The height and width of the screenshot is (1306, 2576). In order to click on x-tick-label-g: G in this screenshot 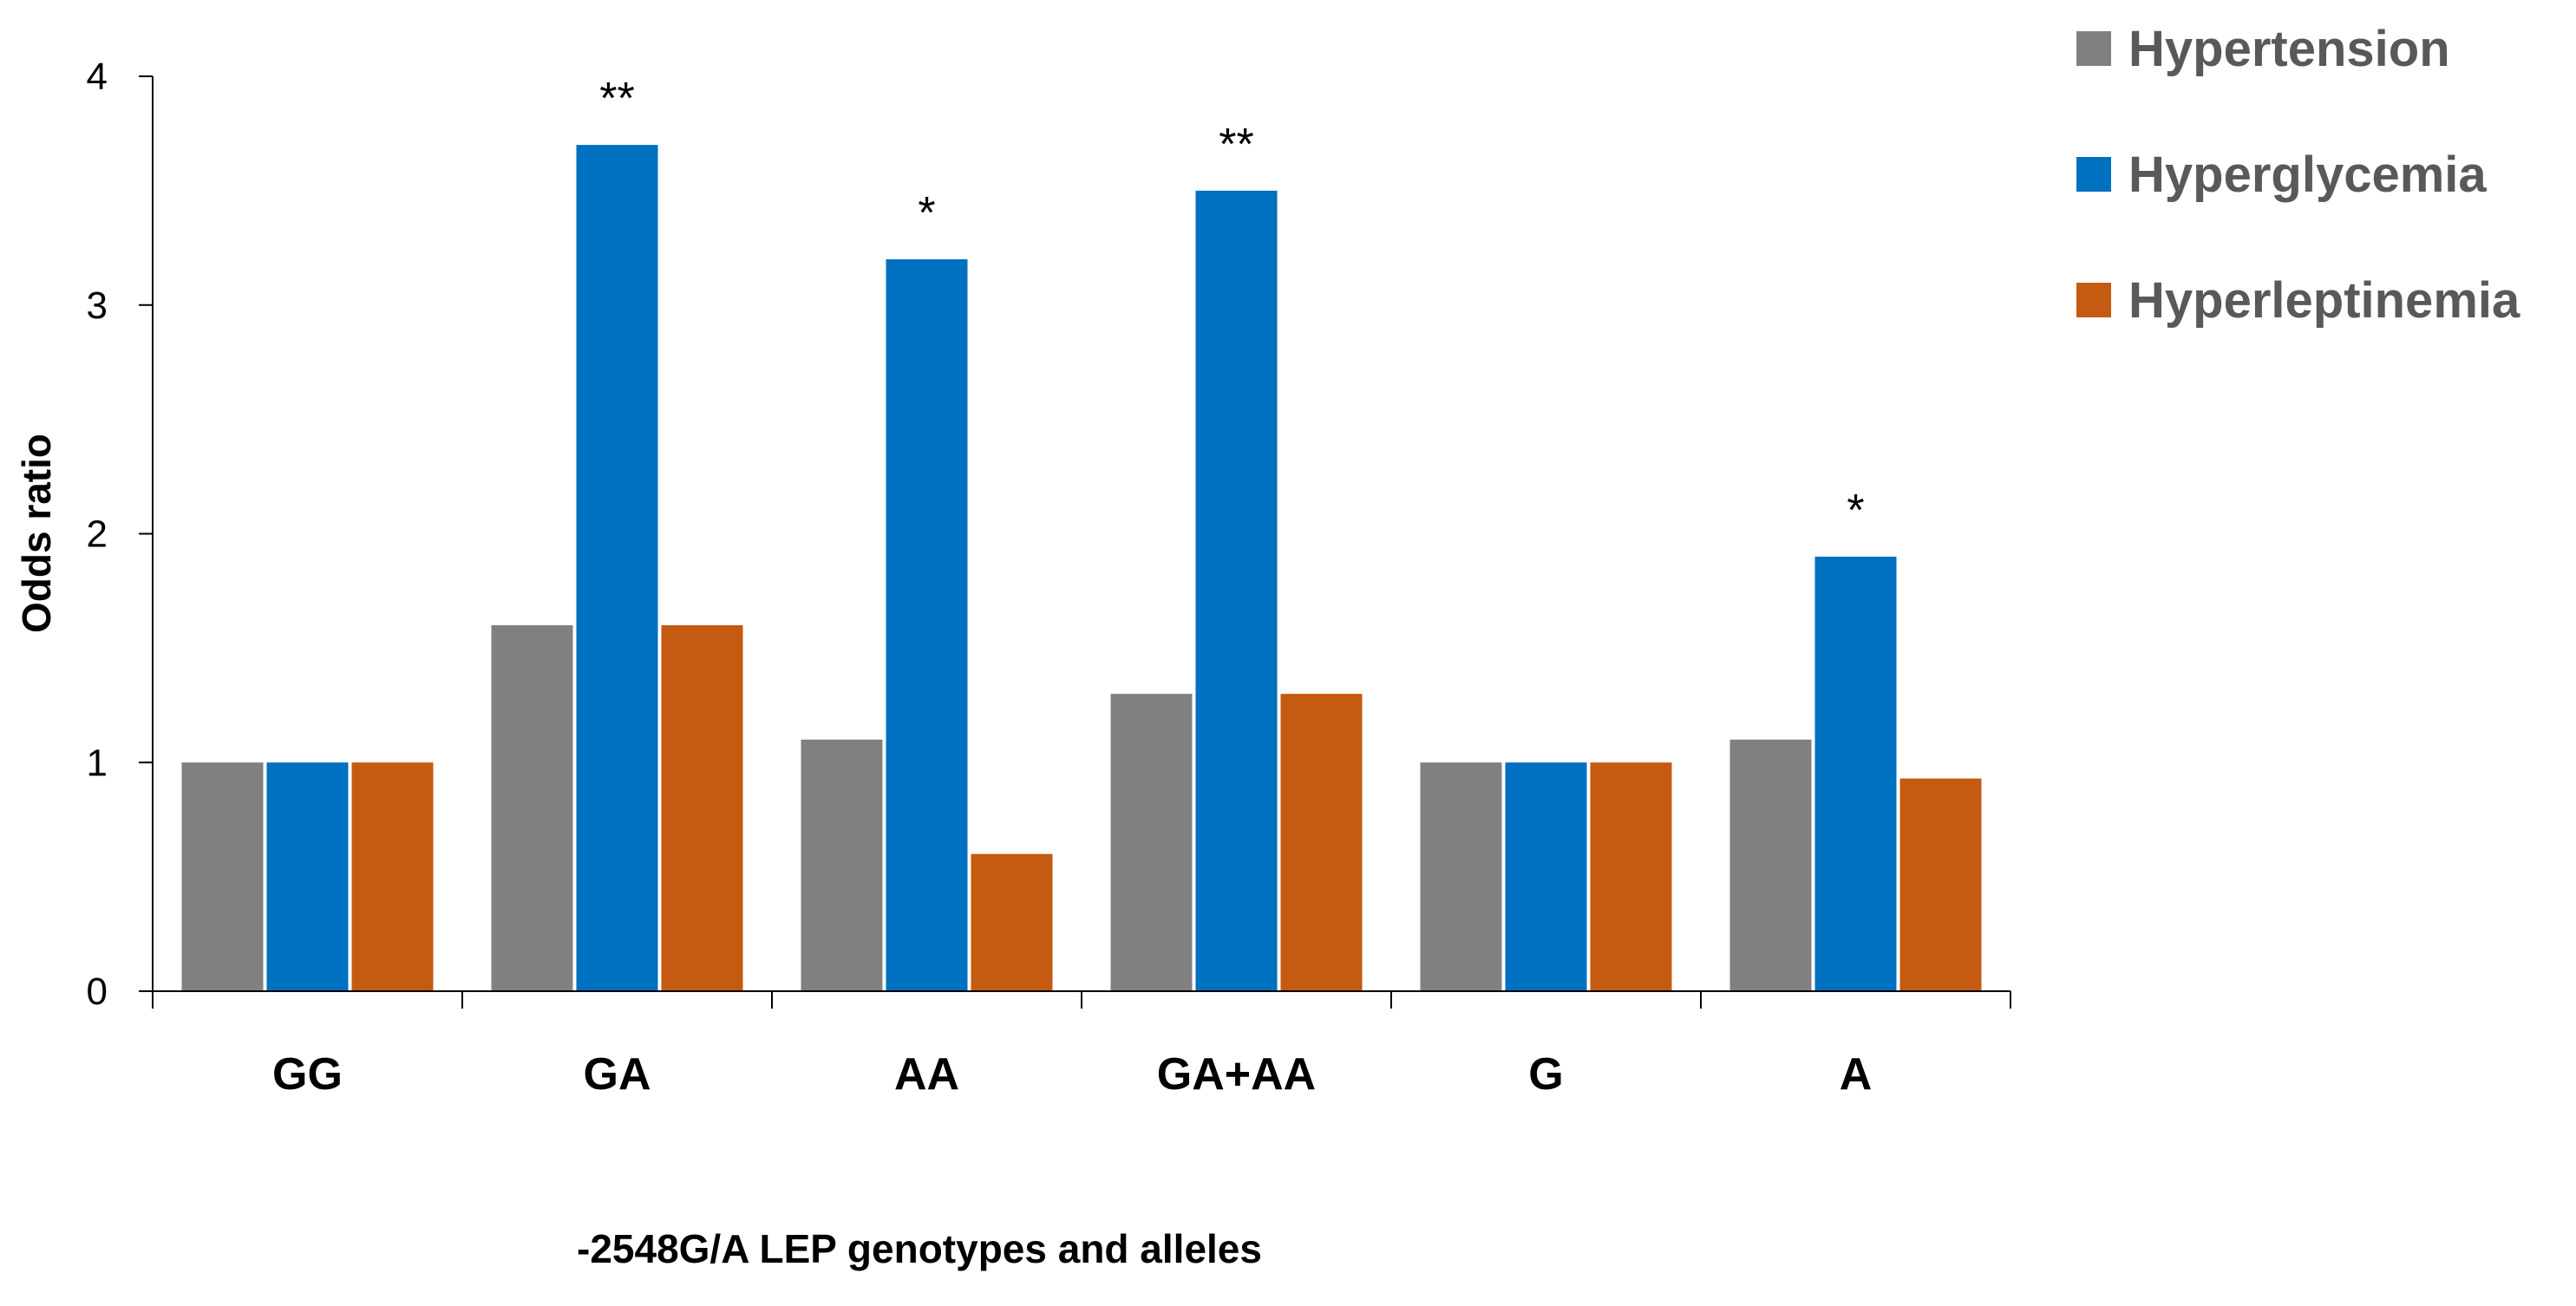, I will do `click(1545, 1074)`.